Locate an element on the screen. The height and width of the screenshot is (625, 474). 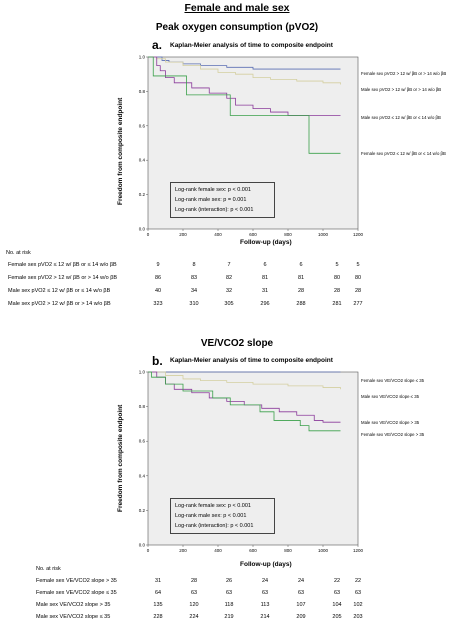
series-label: Male sex VE/VCO2 slope > 35 is located at coordinates (390, 422).